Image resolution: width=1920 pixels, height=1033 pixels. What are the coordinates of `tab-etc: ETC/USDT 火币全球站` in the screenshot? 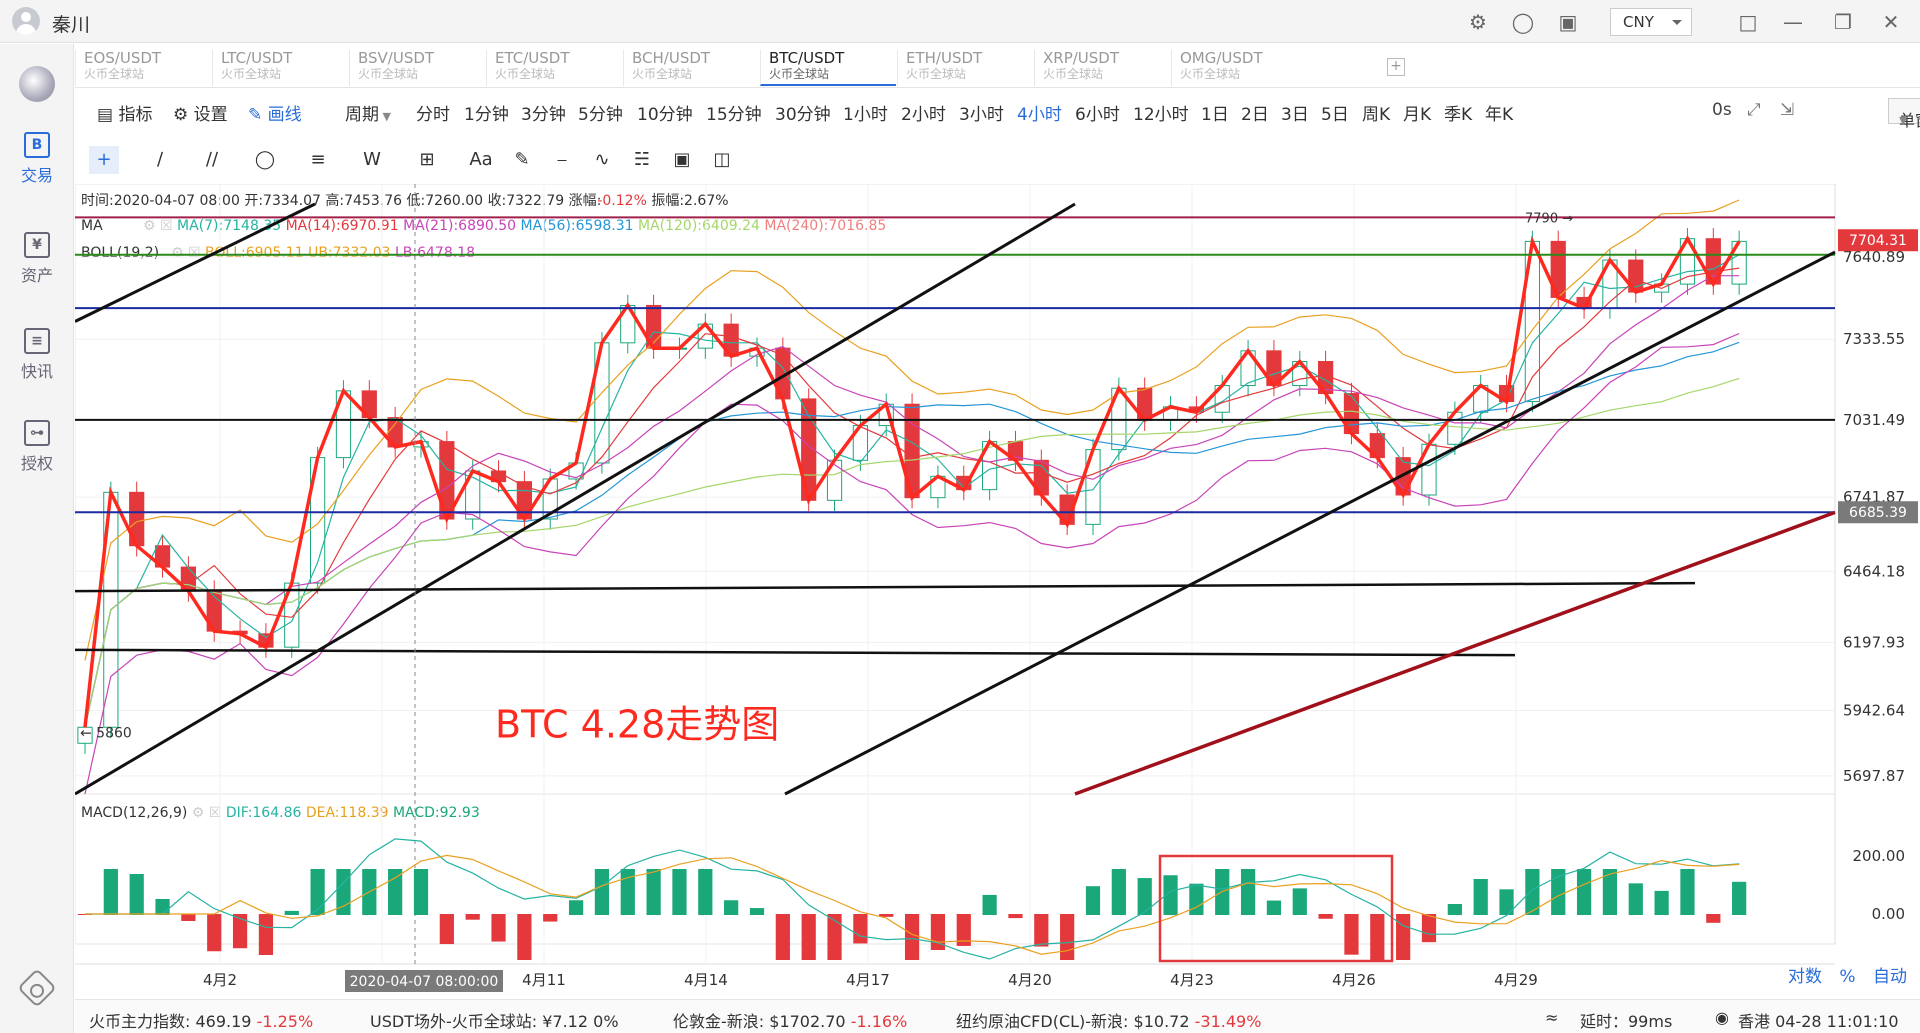 It's located at (554, 68).